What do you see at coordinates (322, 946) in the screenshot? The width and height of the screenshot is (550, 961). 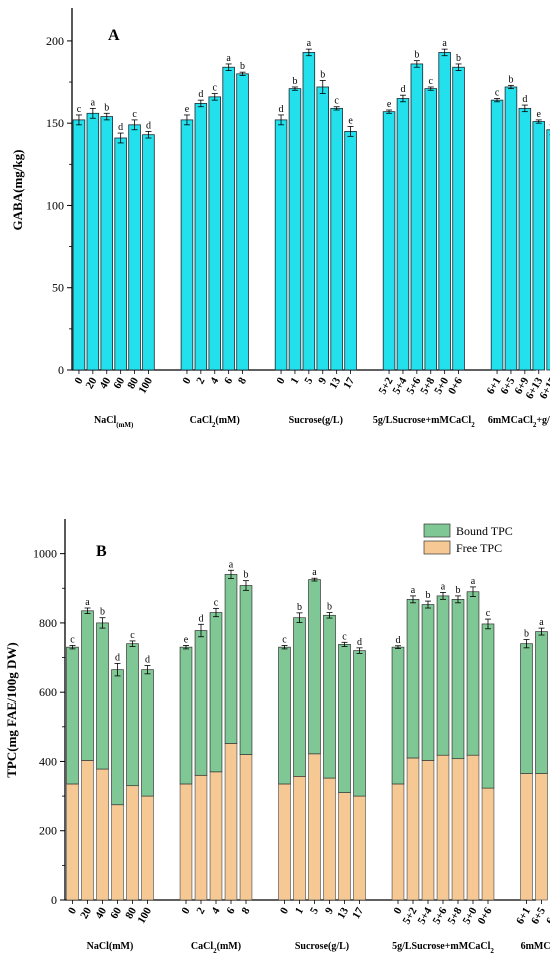 I see `group-label-main: Sucrose(g/L)` at bounding box center [322, 946].